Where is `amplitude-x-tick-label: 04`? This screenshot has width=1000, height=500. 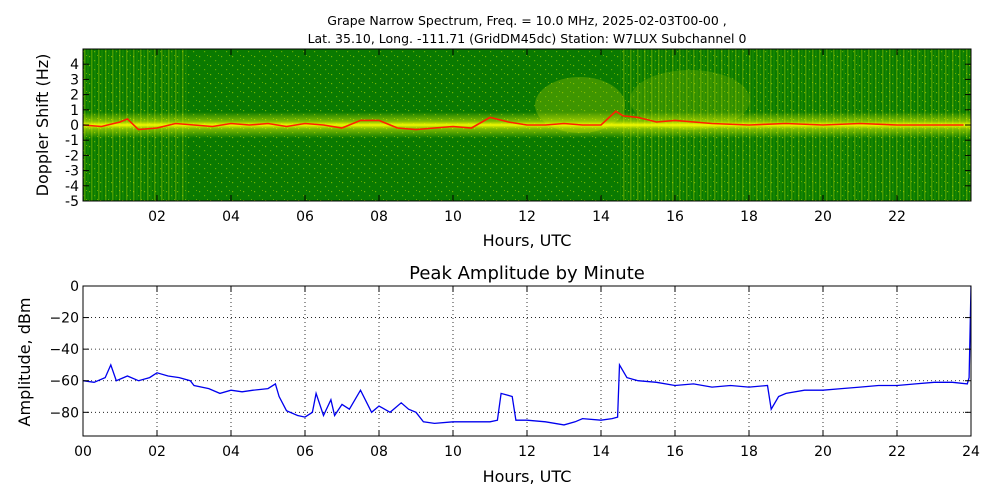
amplitude-x-tick-label: 04 is located at coordinates (231, 452).